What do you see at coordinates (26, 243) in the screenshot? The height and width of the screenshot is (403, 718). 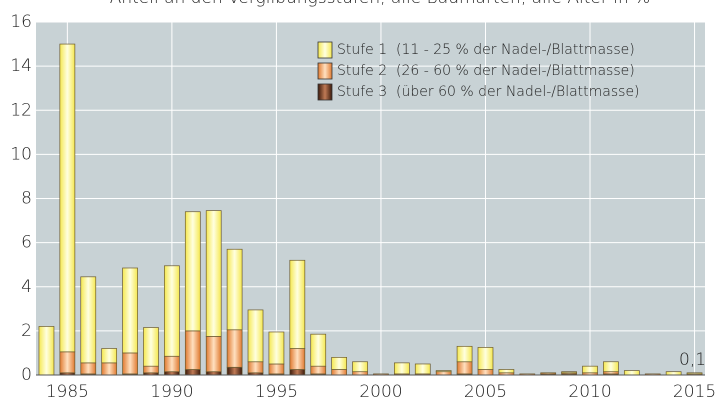 I see `y-tick-label: 6` at bounding box center [26, 243].